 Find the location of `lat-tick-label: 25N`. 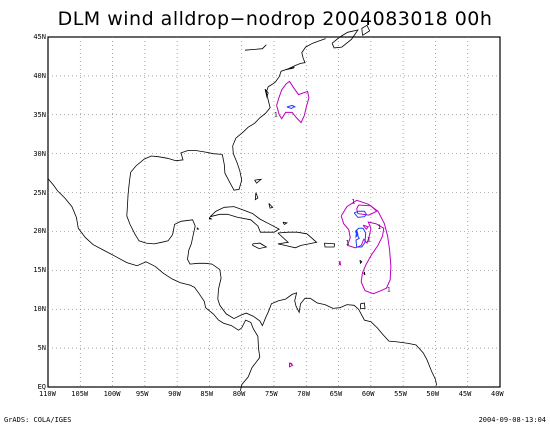

lat-tick-label: 25N is located at coordinates (39, 192).